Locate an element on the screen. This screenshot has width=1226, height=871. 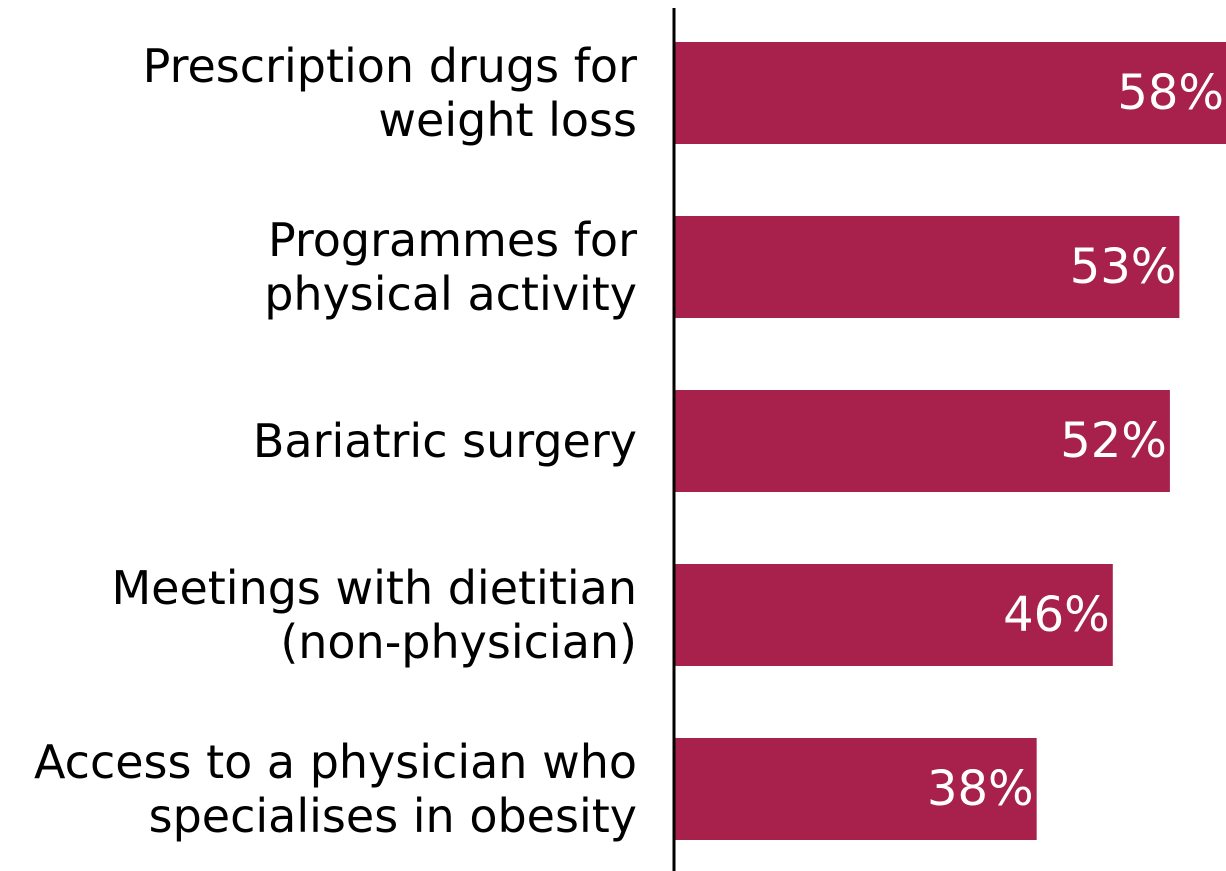
category-label: specialises in obesity is located at coordinates (393, 816).